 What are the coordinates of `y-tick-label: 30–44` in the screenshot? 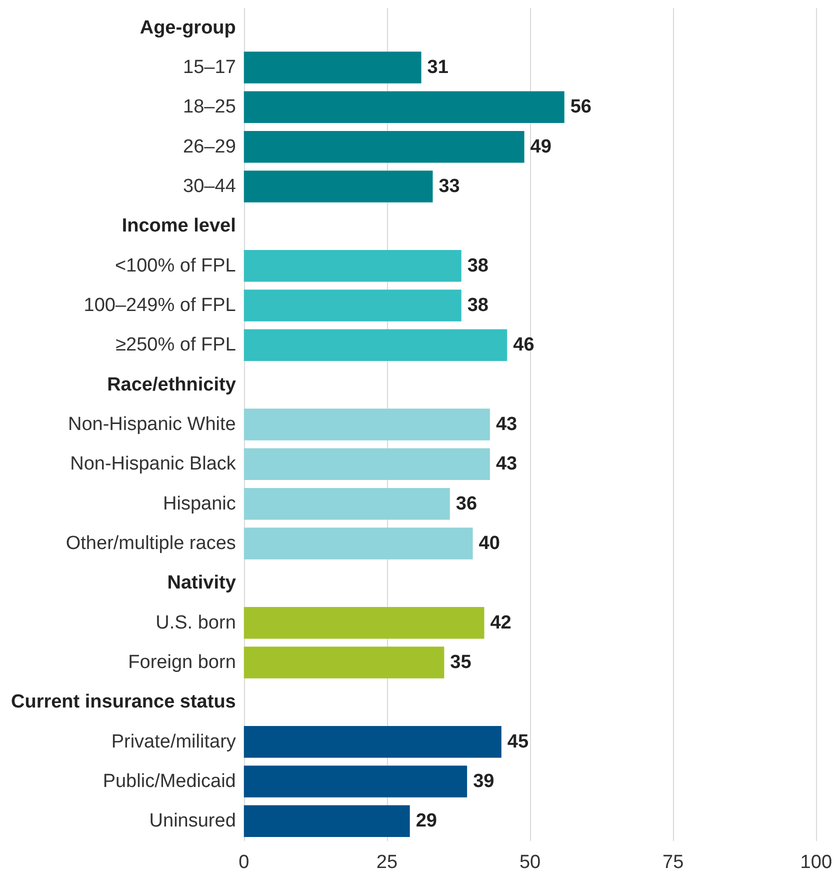 It's located at (209, 186).